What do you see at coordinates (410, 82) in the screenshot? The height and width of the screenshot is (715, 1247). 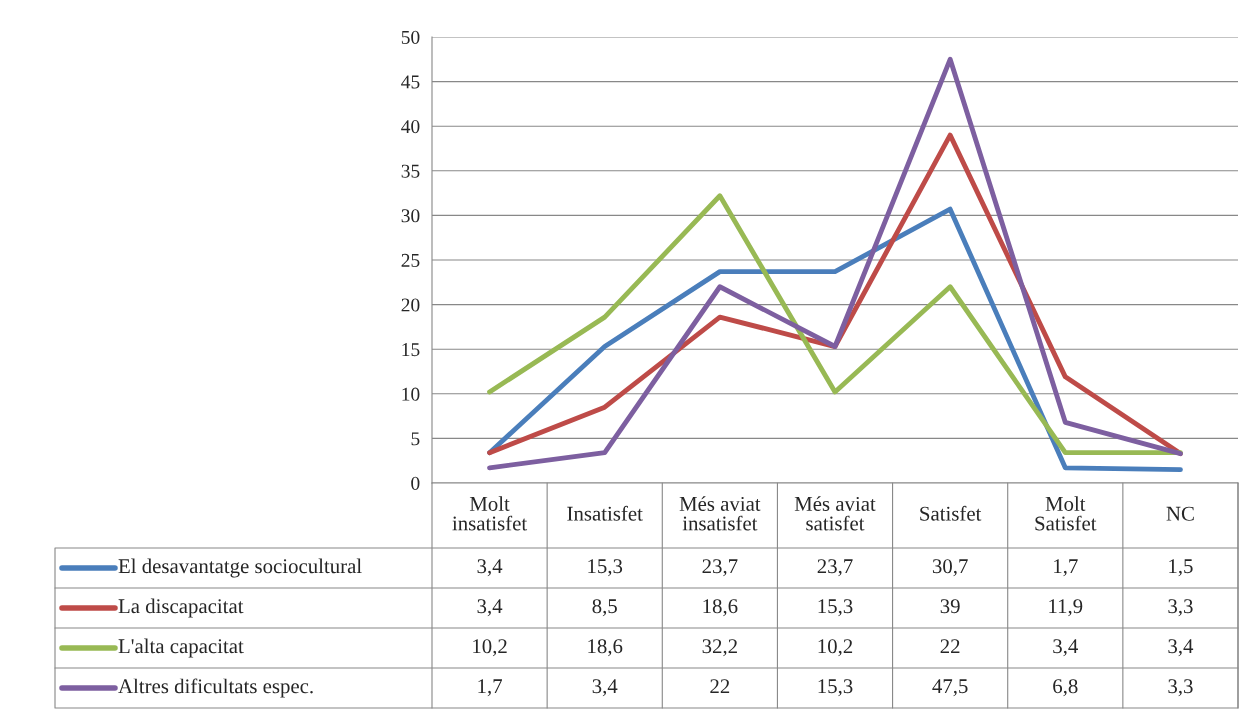 I see `y-tick-label: 45` at bounding box center [410, 82].